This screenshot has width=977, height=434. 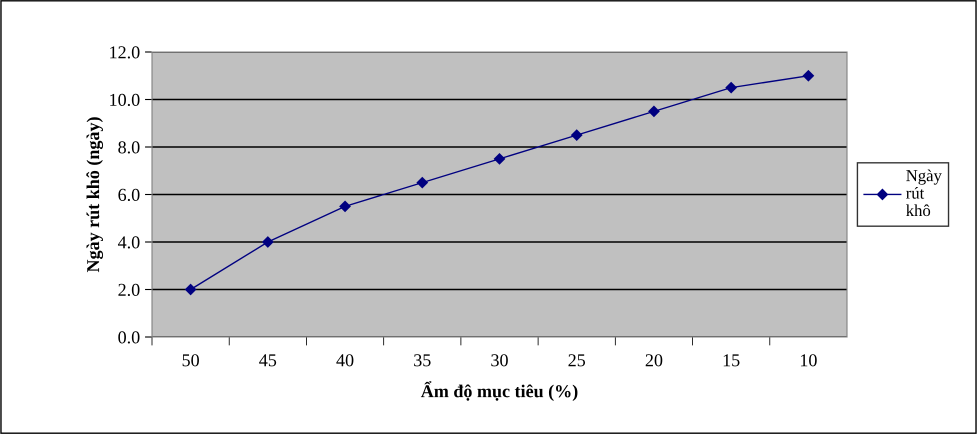 What do you see at coordinates (95, 194) in the screenshot?
I see `y-axis-title: Ngày rút khô (ngày)` at bounding box center [95, 194].